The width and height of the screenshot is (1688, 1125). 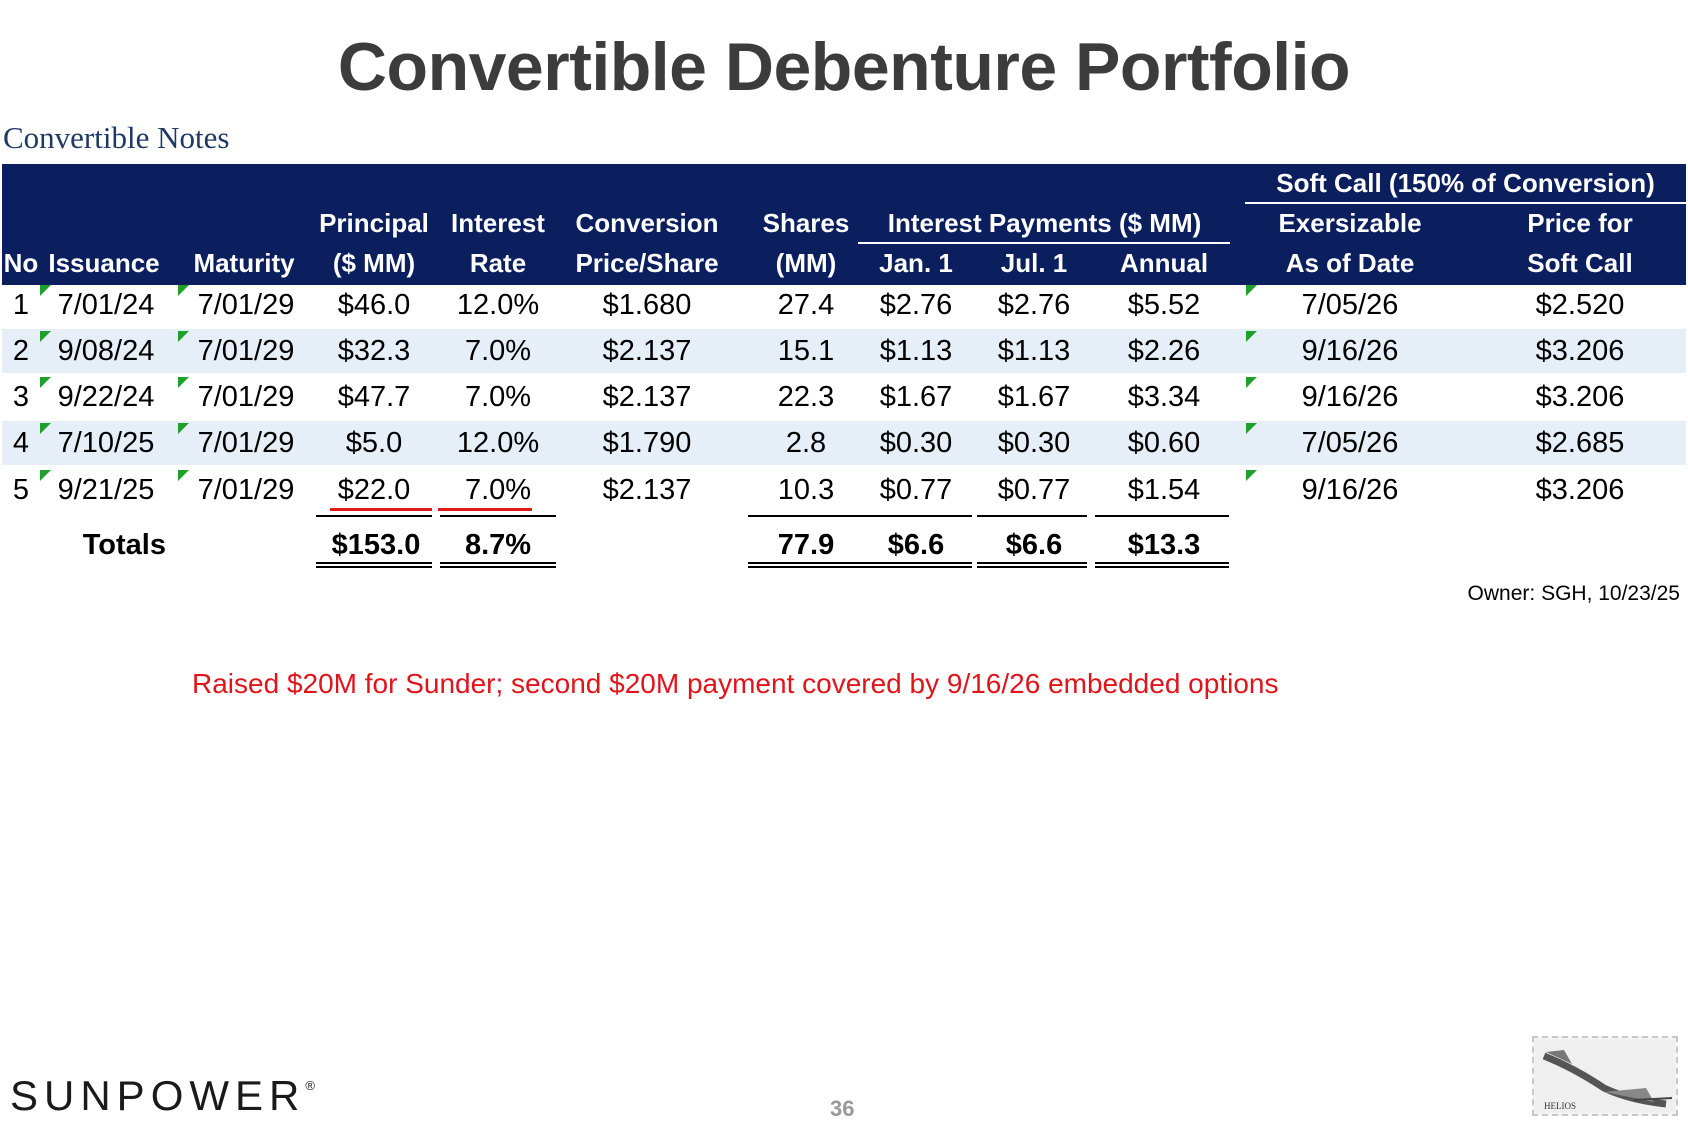 What do you see at coordinates (1034, 351) in the screenshot?
I see `cell-jul: $1.13` at bounding box center [1034, 351].